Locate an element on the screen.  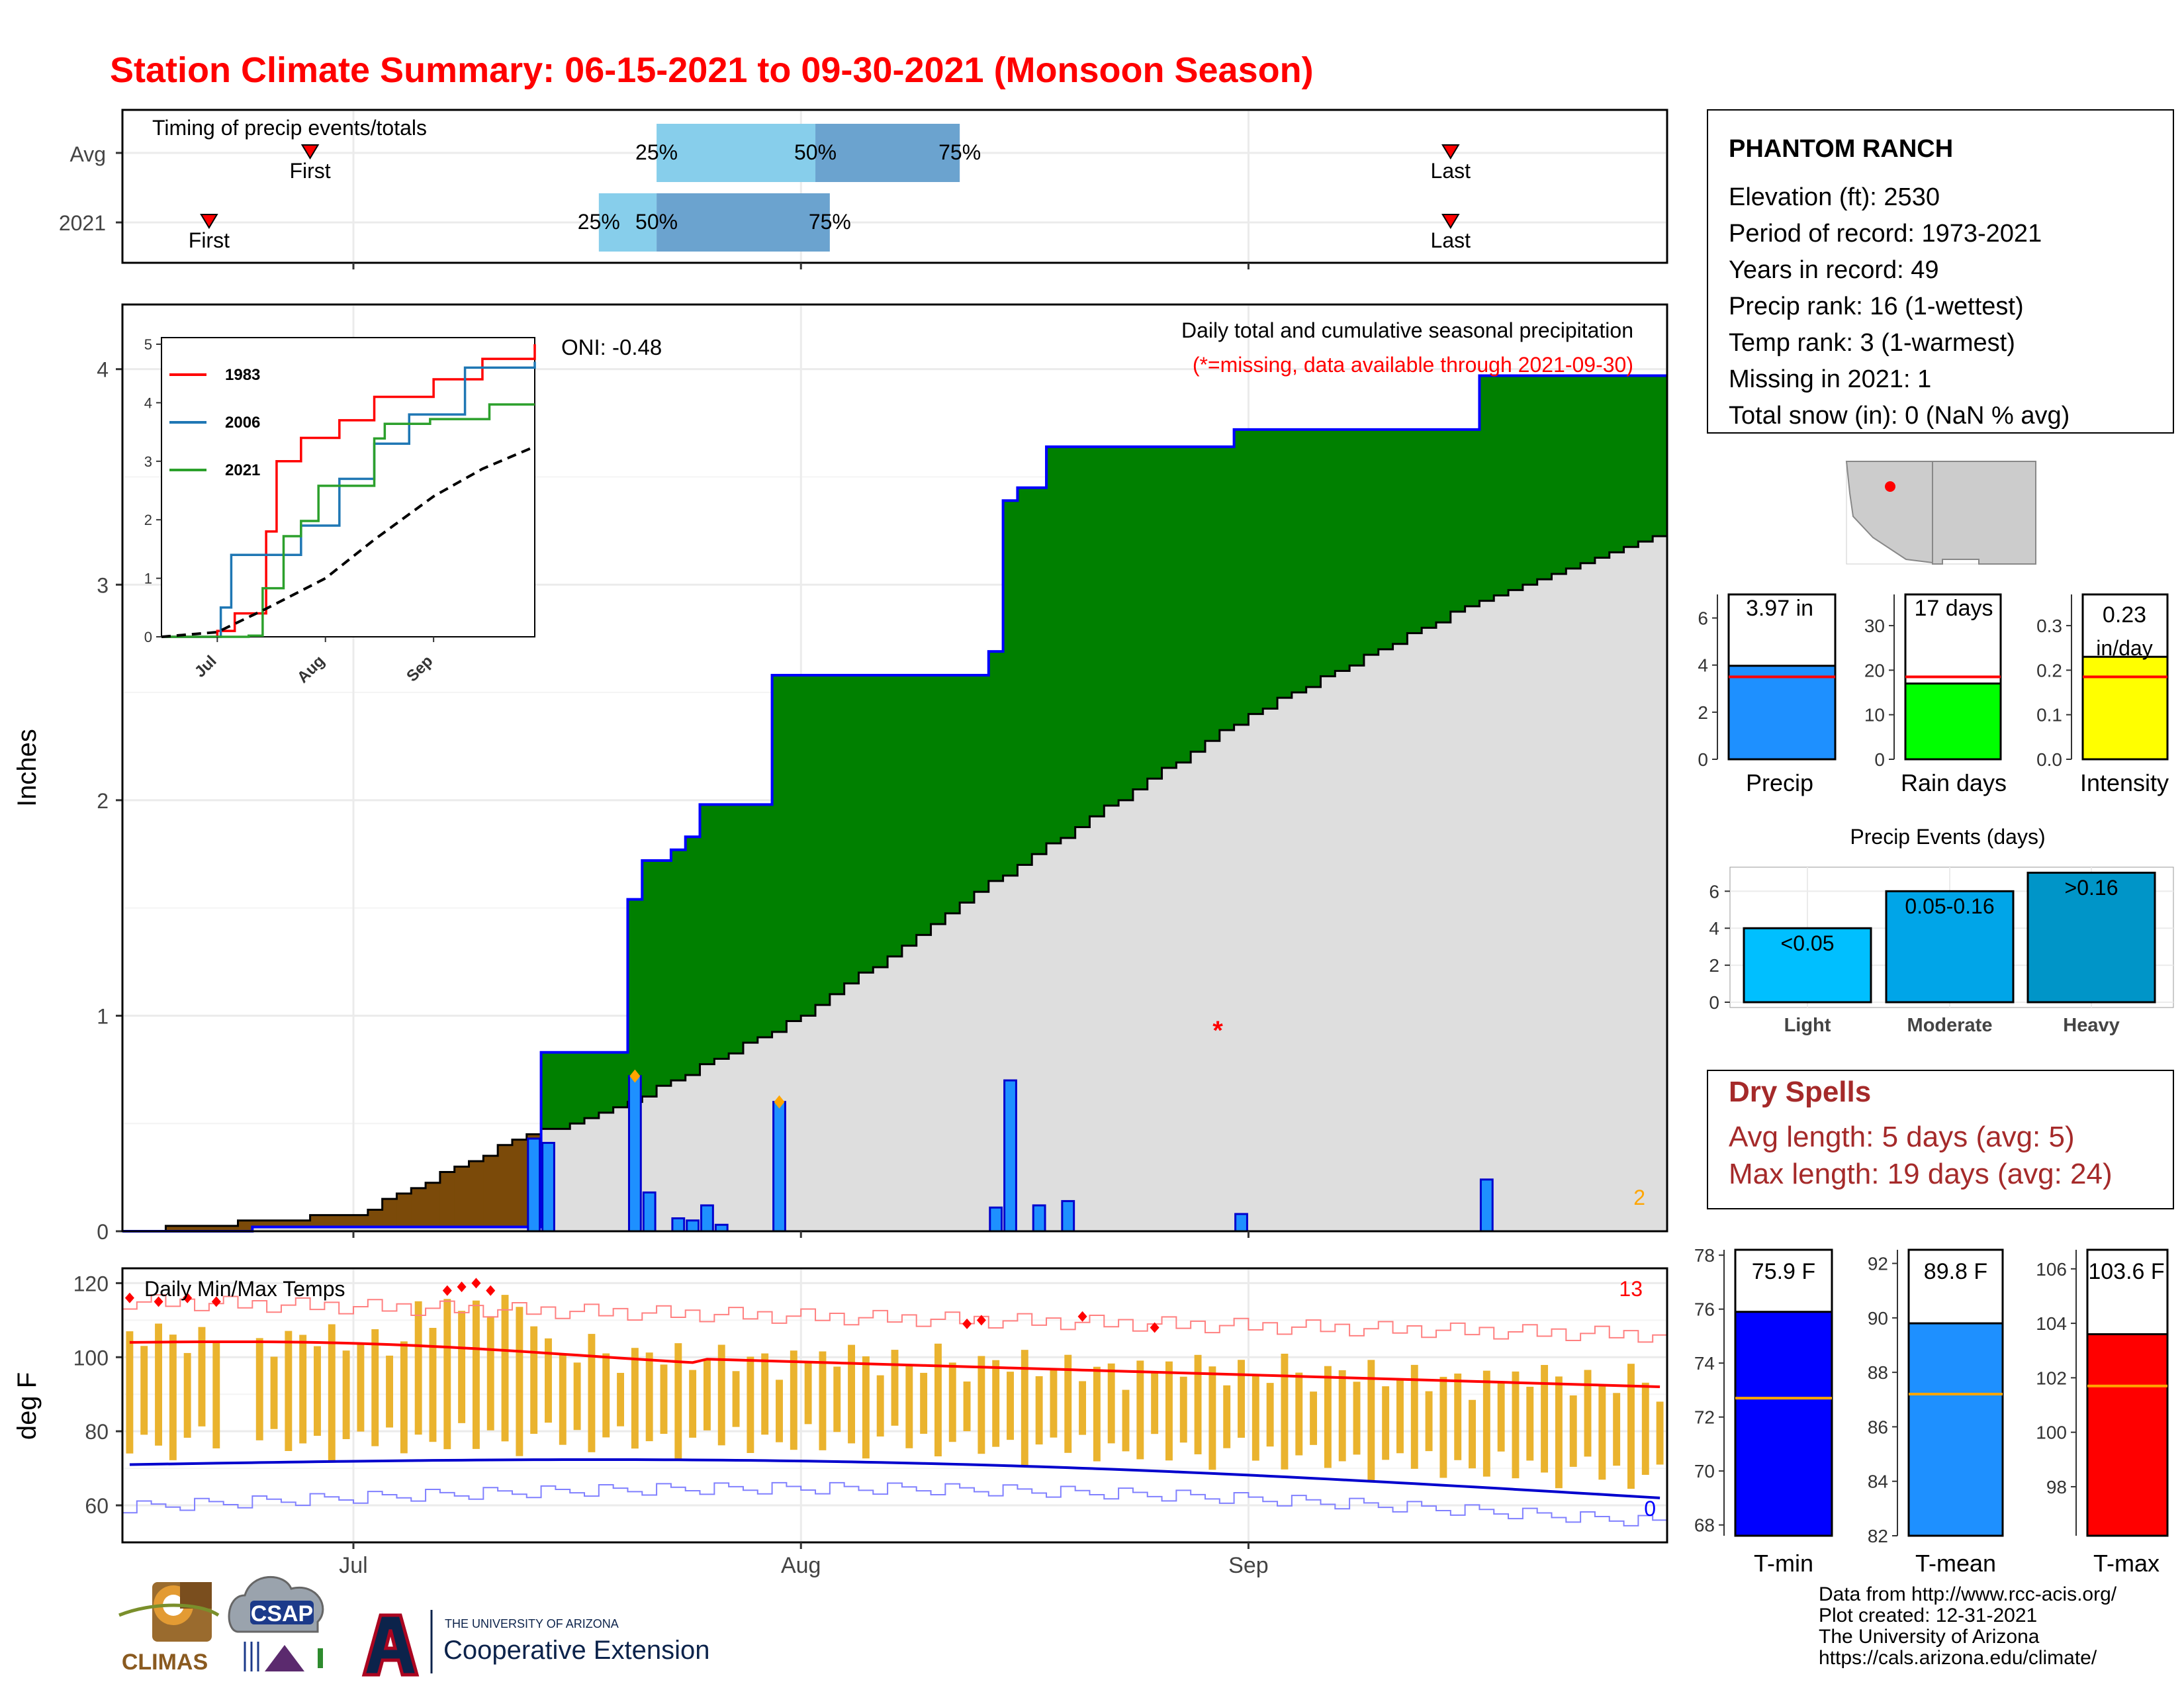
raindays-summary-ytick-label: 10 is located at coordinates (1874, 715).